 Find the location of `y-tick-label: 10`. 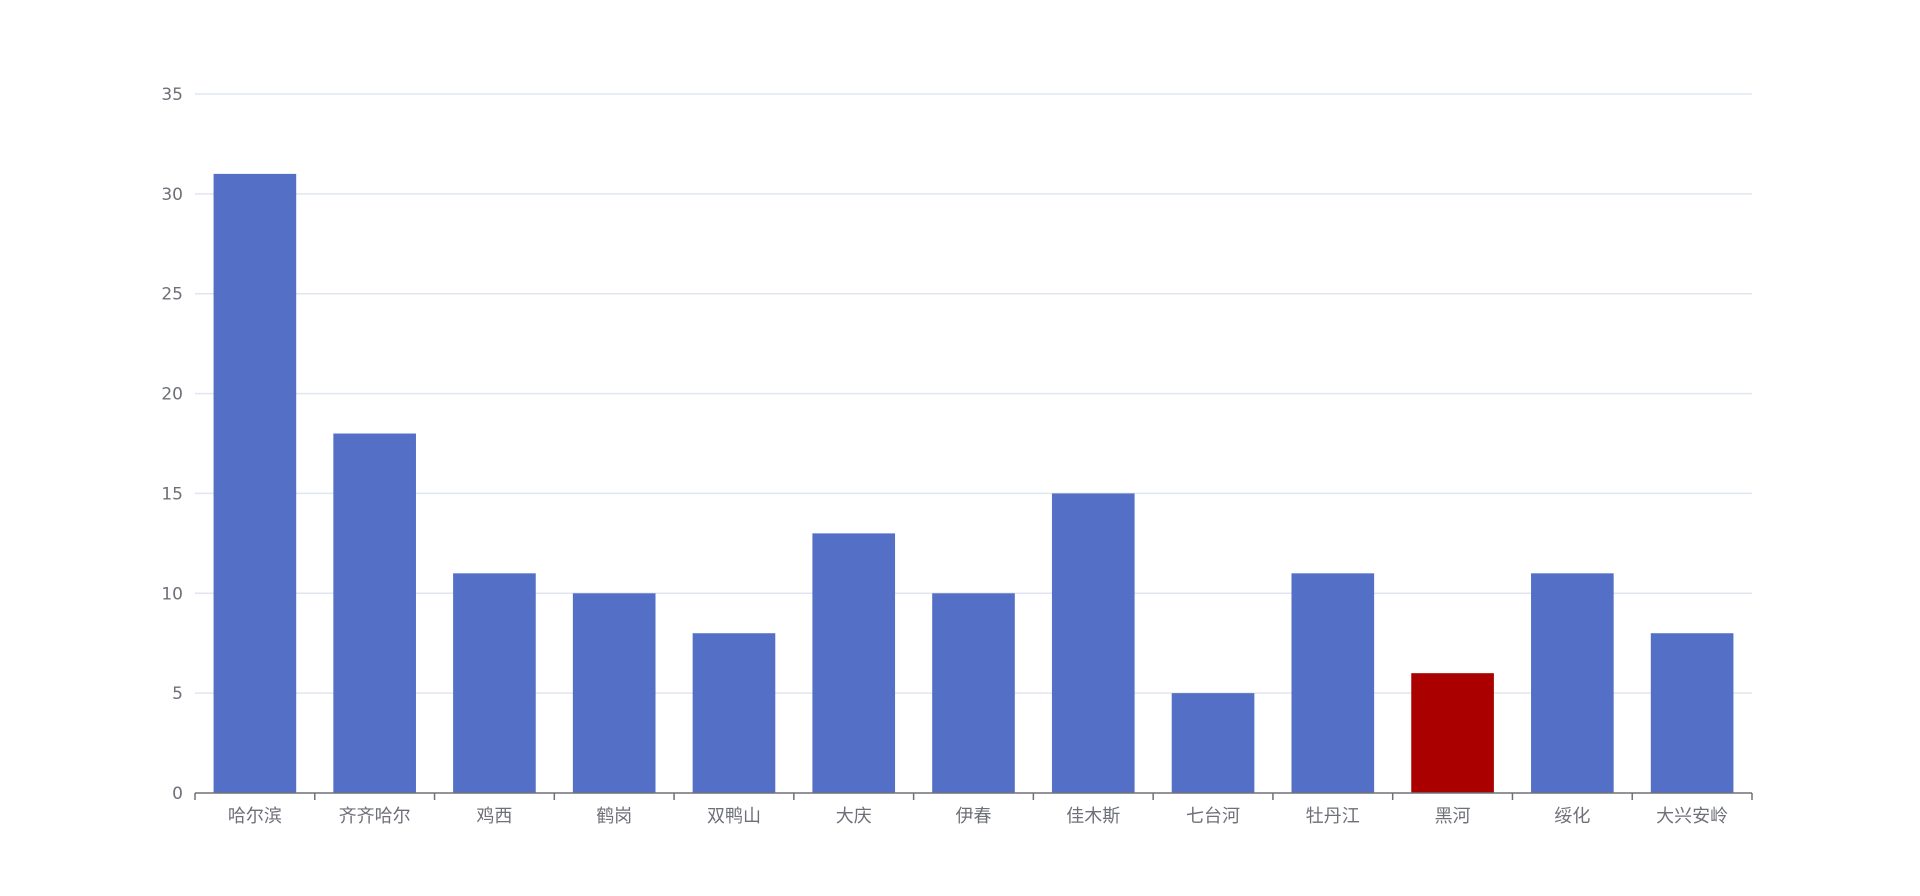

y-tick-label: 10 is located at coordinates (172, 594).